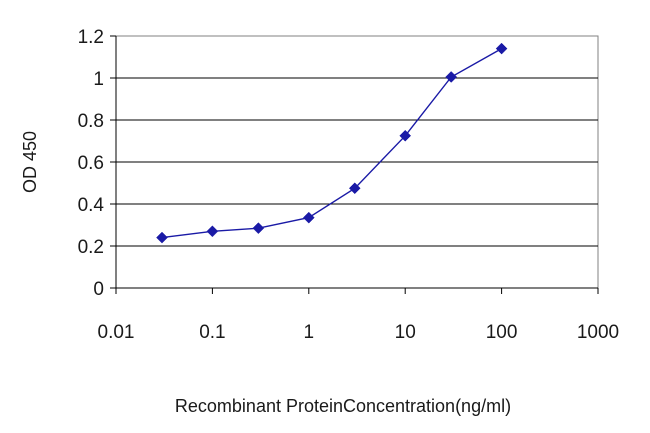 The height and width of the screenshot is (433, 650). I want to click on x-axis-ticks: 0.01 0.1 1 10 100 1000, so click(358, 315).